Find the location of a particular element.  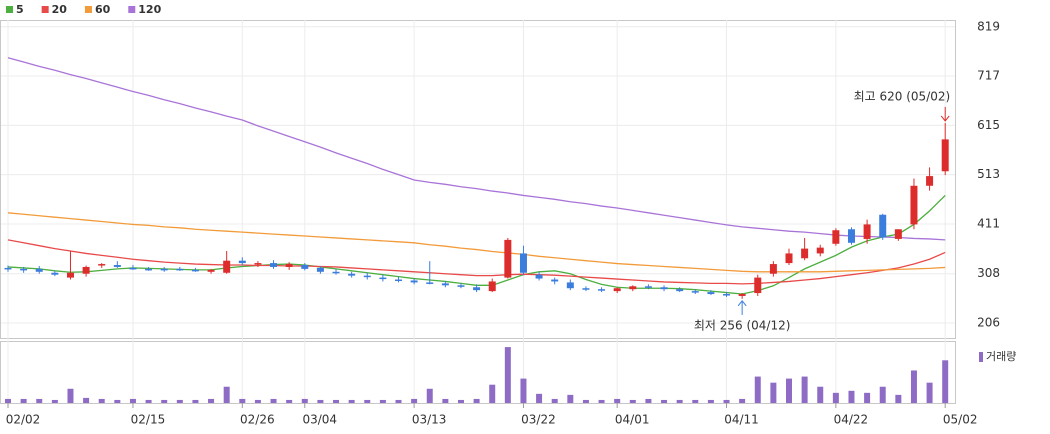

legend-label: 5 is located at coordinates (20, 9).